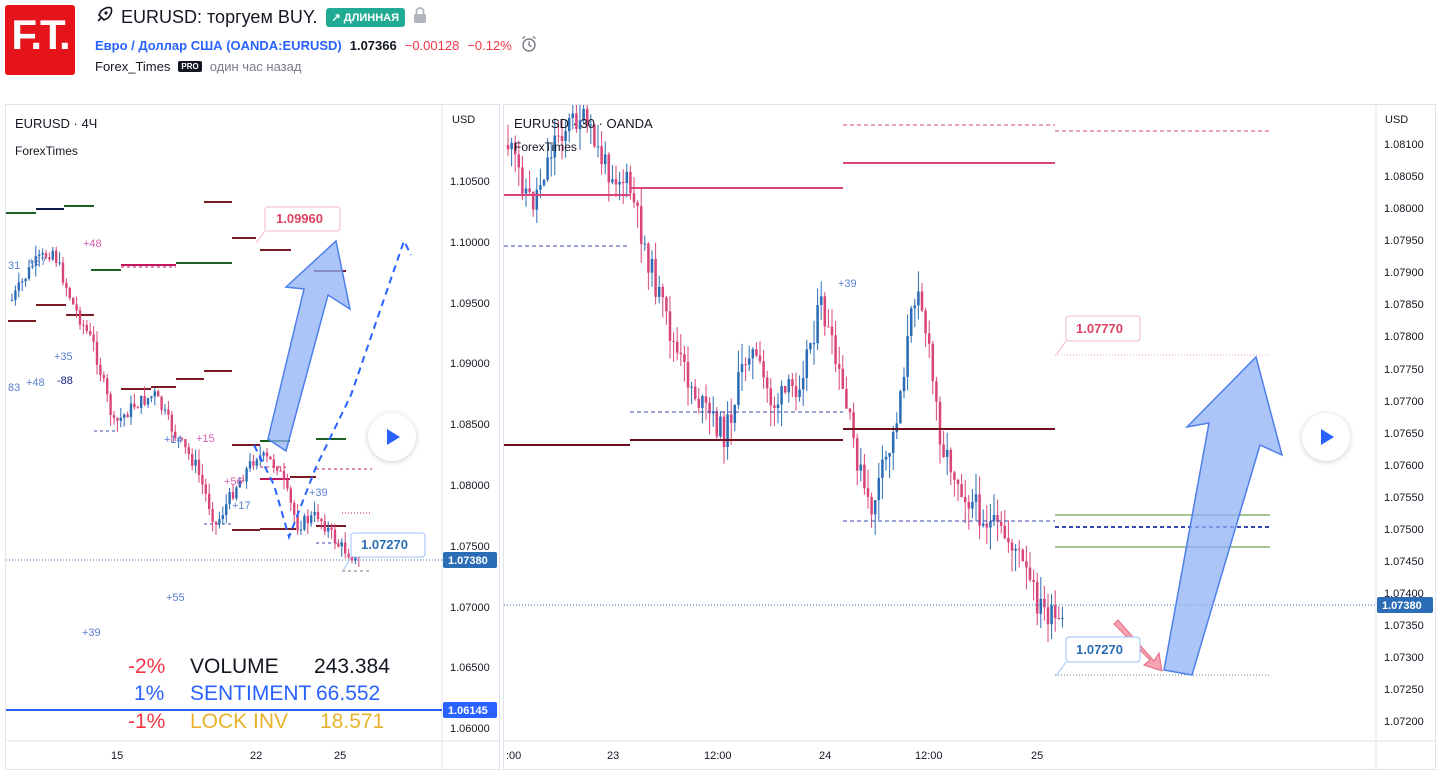 This screenshot has height=774, width=1438. What do you see at coordinates (1326, 437) in the screenshot?
I see `right-play-button` at bounding box center [1326, 437].